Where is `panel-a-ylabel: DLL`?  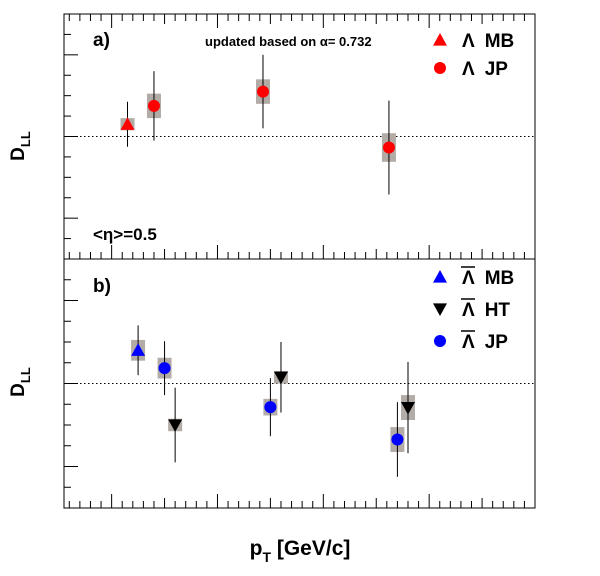 panel-a-ylabel: DLL is located at coordinates (20, 146).